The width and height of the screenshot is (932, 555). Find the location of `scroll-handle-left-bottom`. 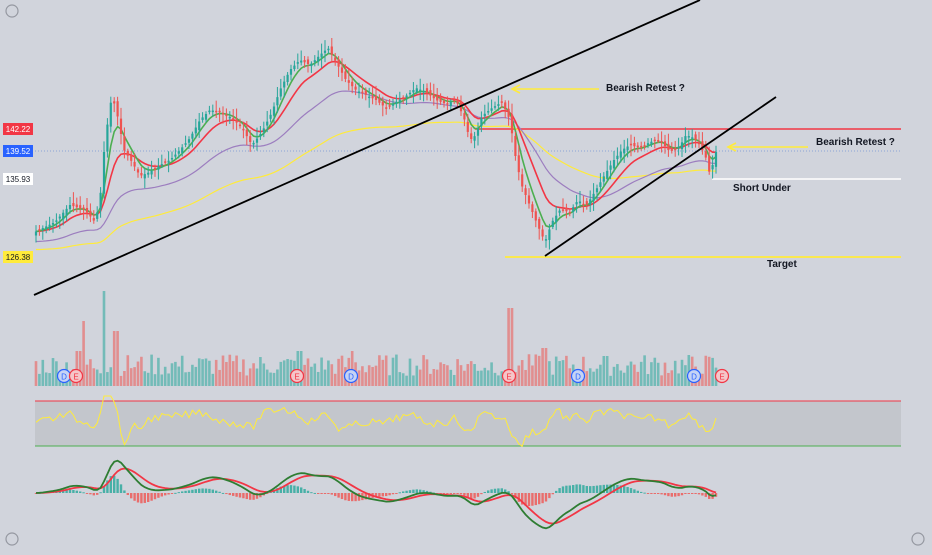

scroll-handle-left-bottom is located at coordinates (12, 539).